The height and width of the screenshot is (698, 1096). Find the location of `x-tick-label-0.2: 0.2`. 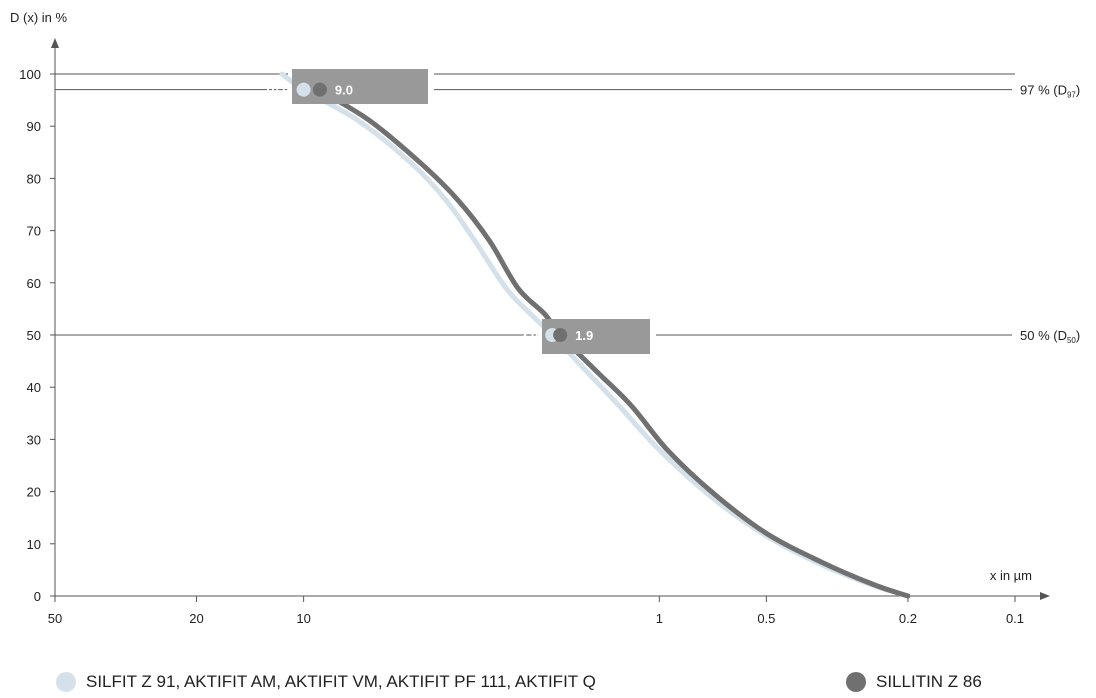

x-tick-label-0.2: 0.2 is located at coordinates (908, 618).